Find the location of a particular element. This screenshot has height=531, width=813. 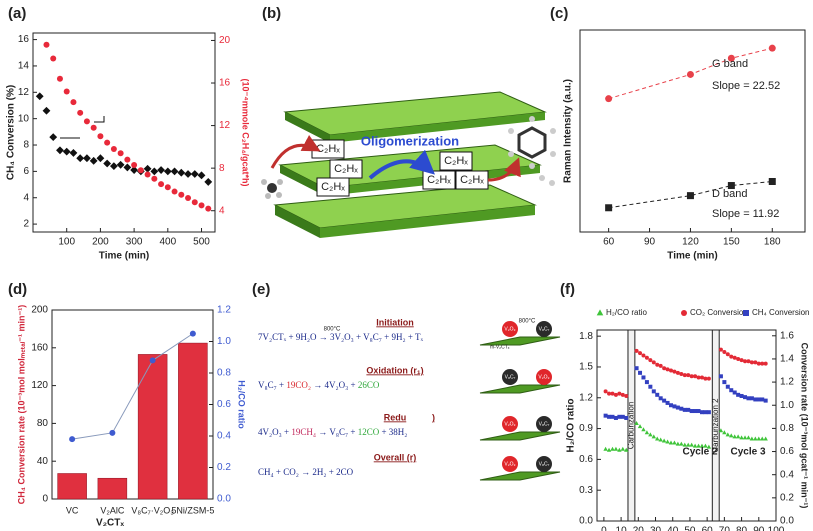

annotation: G band is located at coordinates (730, 64).